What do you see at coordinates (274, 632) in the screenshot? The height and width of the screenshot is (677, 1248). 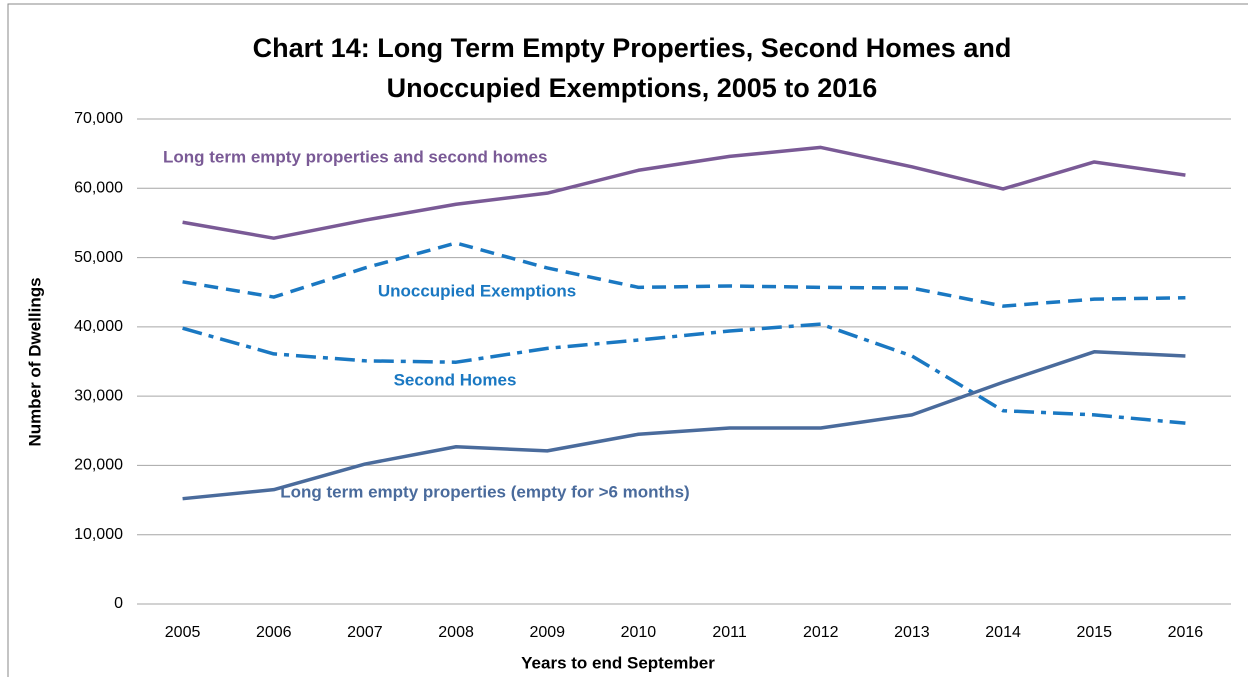 I see `x-tick-label: 2006` at bounding box center [274, 632].